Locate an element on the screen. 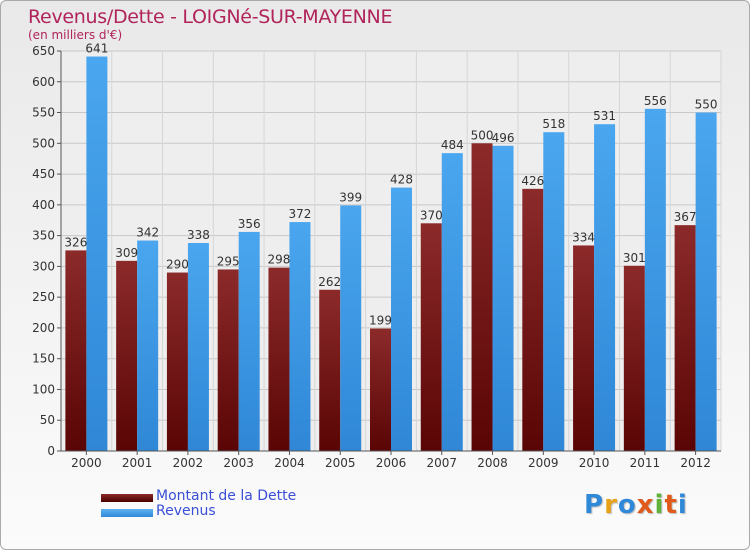 This screenshot has width=750, height=550. data-label-dette: 500 is located at coordinates (482, 135).